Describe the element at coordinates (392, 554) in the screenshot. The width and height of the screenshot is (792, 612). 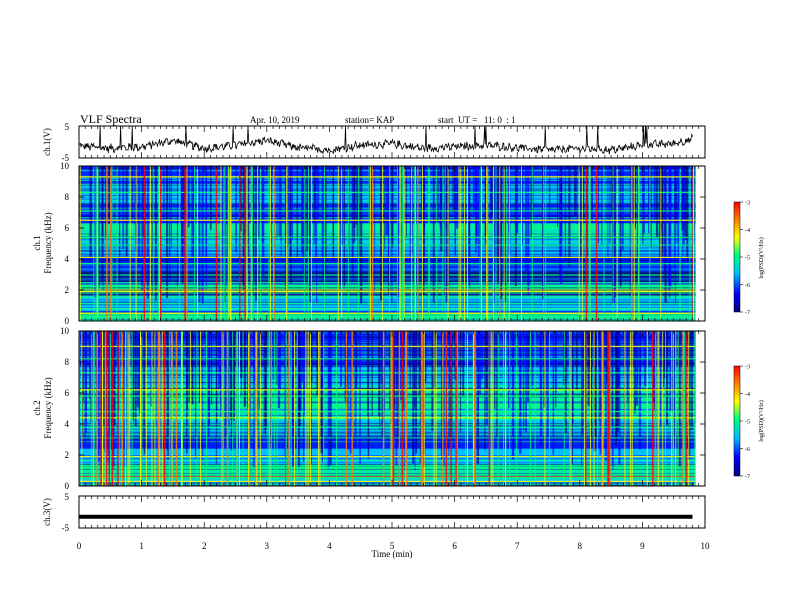
I see `time-xlabel: Time (min)` at that location.